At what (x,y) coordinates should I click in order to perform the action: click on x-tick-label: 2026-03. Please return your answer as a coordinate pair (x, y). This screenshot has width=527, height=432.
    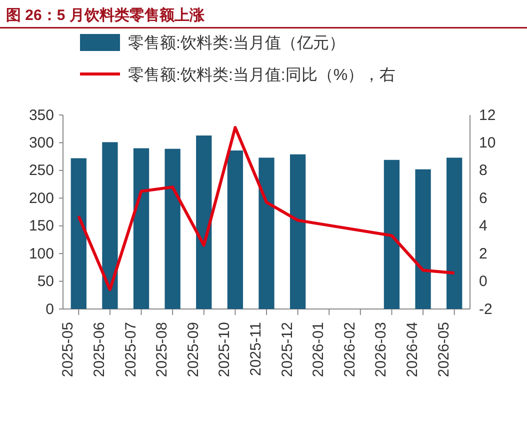
    Looking at the image, I should click on (381, 350).